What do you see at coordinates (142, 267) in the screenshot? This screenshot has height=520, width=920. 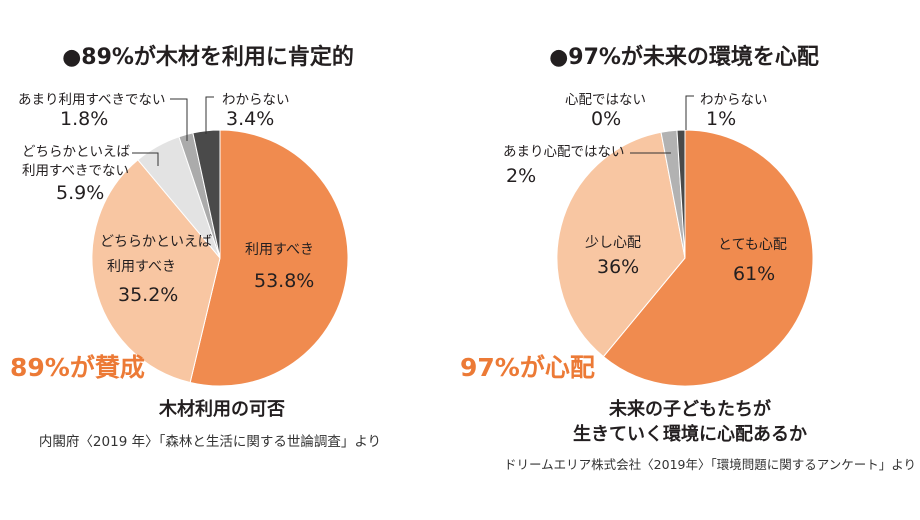 I see `label-line: 利用すべき` at bounding box center [142, 267].